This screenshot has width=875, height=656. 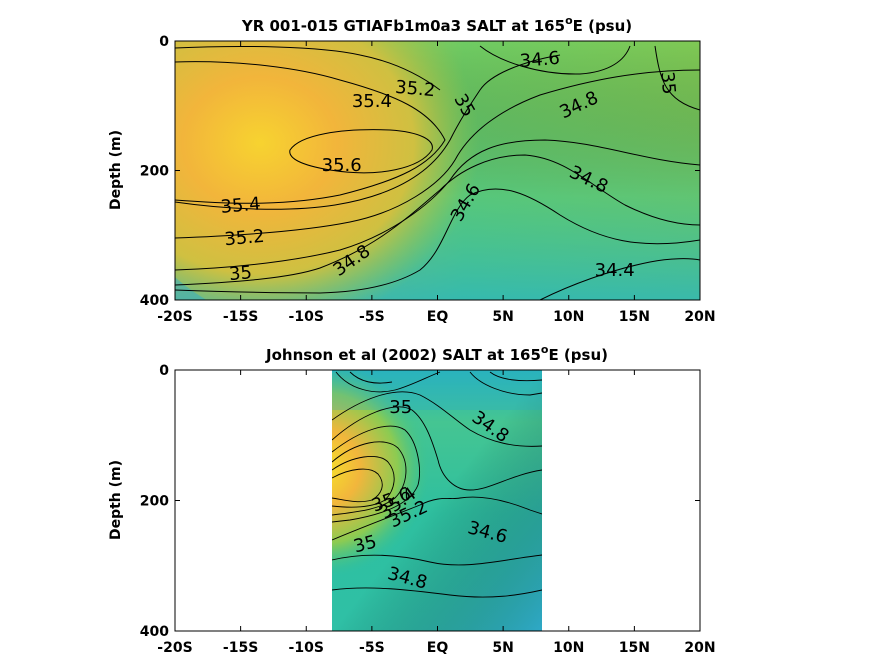 I want to click on top-x-tick-label: EQ, so click(x=438, y=317).